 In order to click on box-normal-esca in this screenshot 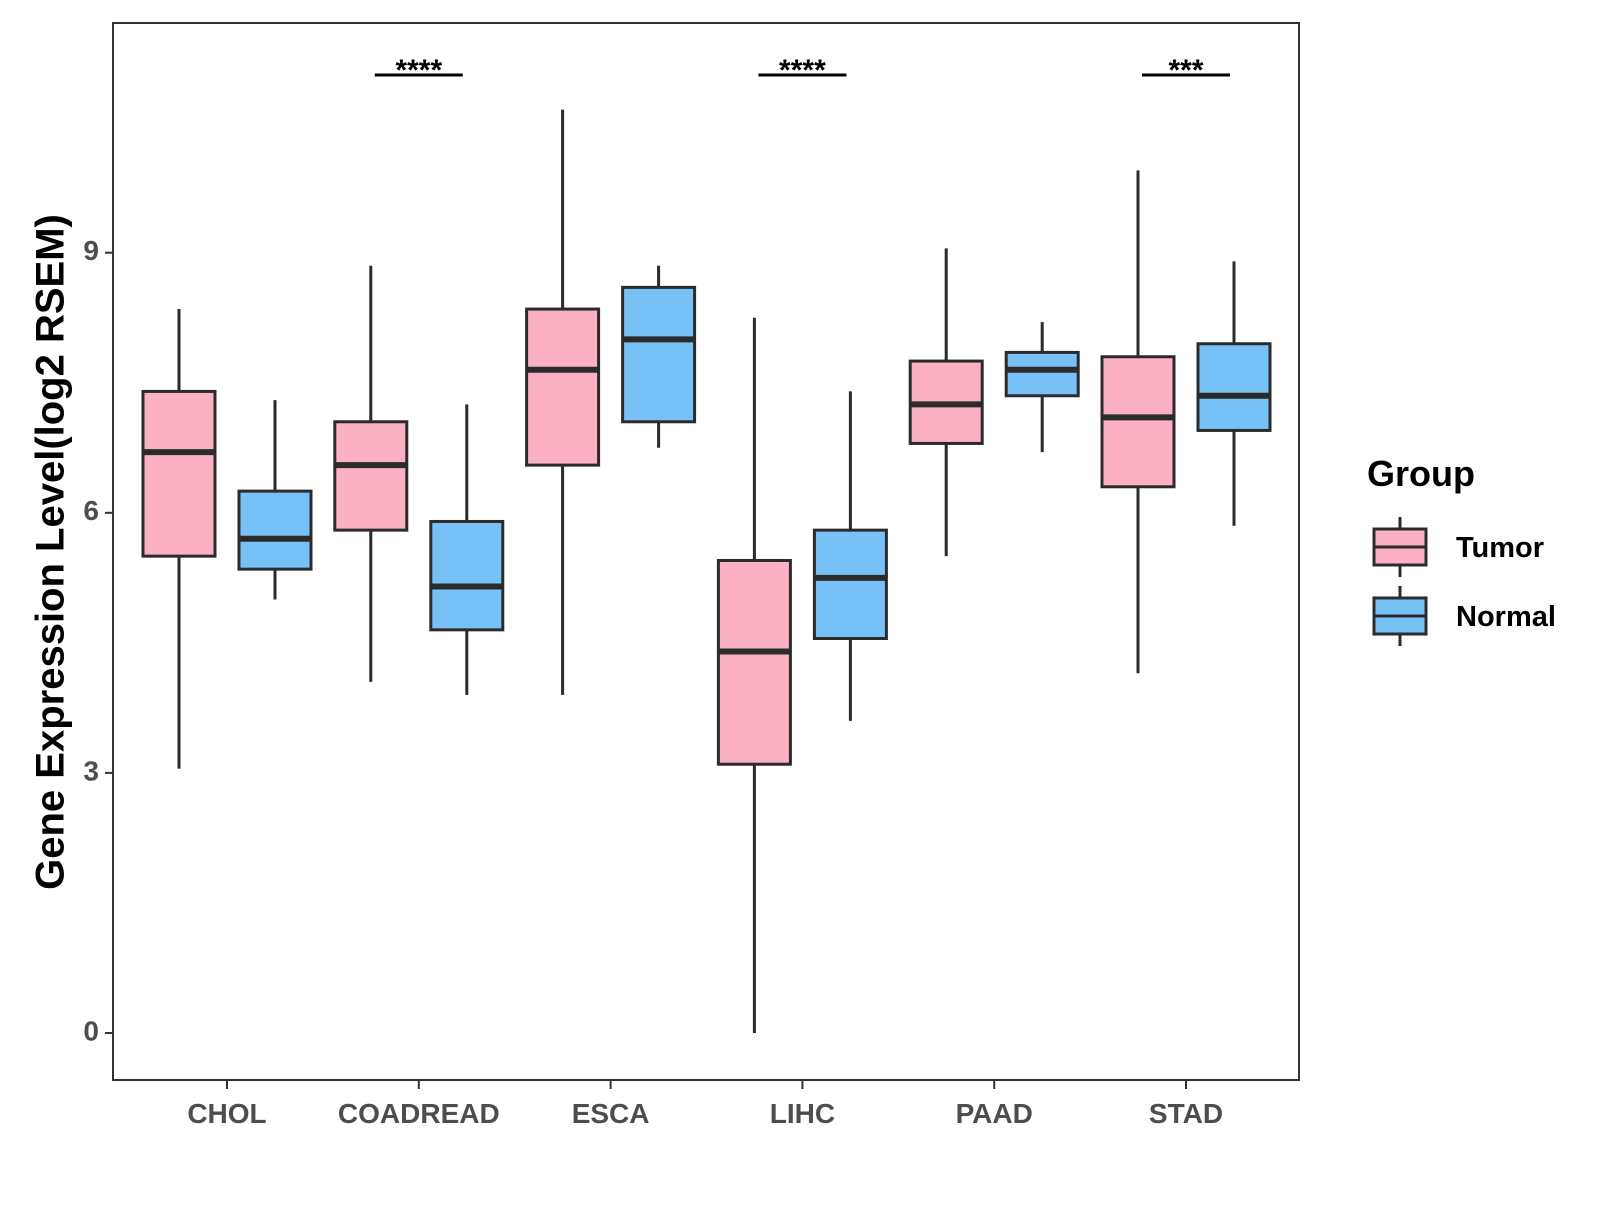, I will do `click(659, 356)`.